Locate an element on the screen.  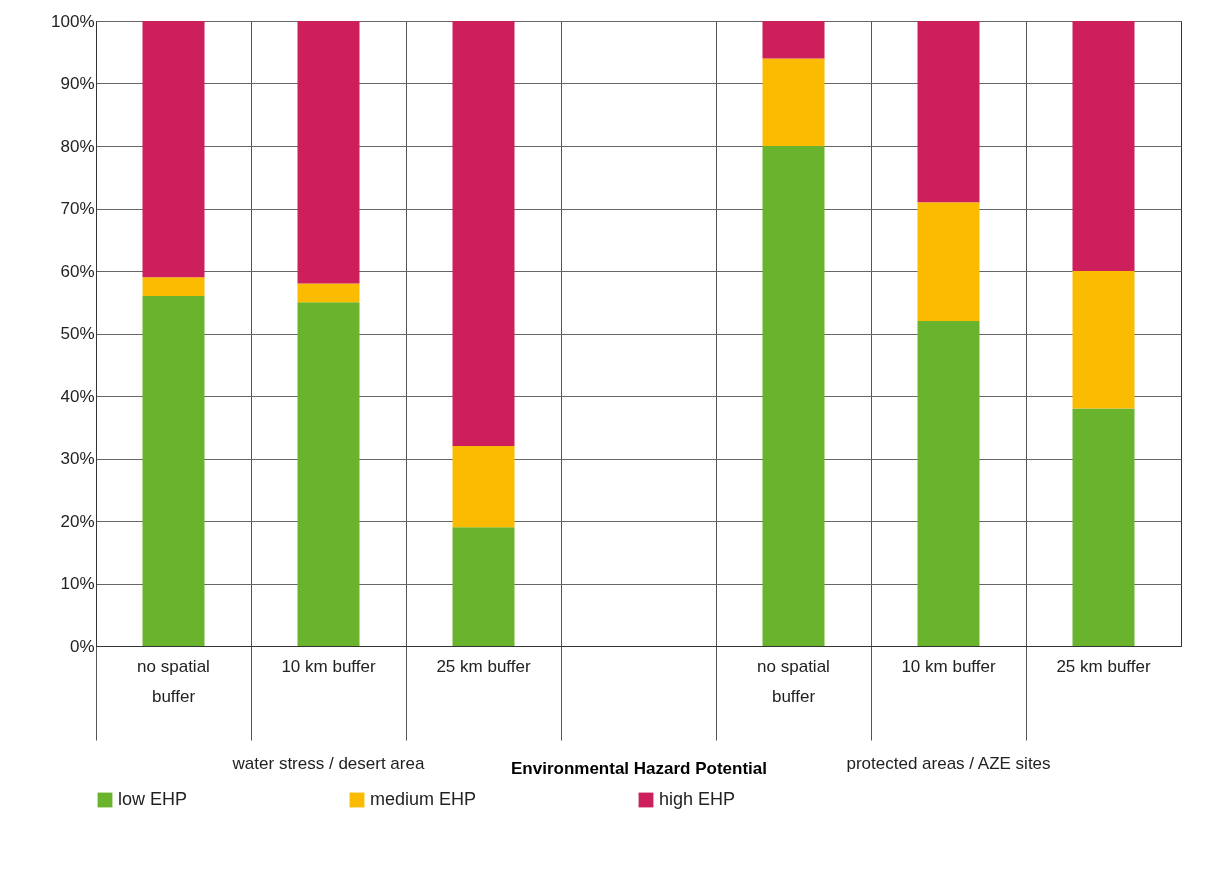
text: protected areas / AZE sites is located at coordinates (948, 763).